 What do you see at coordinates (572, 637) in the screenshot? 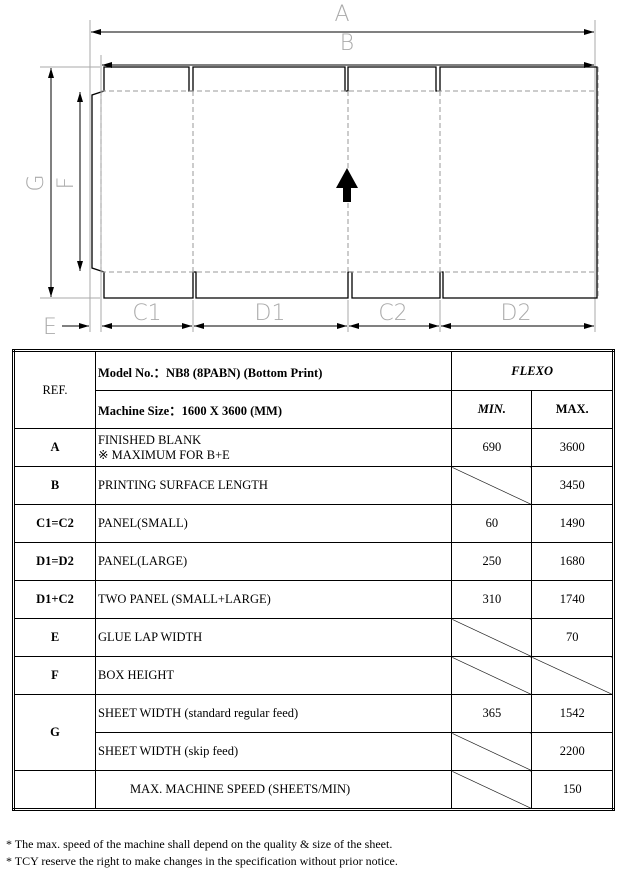
I see `max-cell: 70` at bounding box center [572, 637].